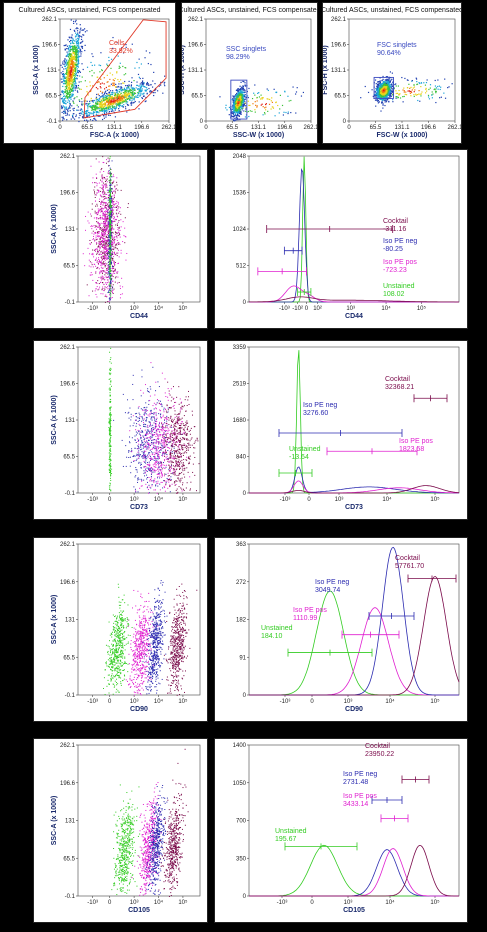 The width and height of the screenshot is (487, 932). I want to click on x-tick-label: 10⁵, so click(183, 308).